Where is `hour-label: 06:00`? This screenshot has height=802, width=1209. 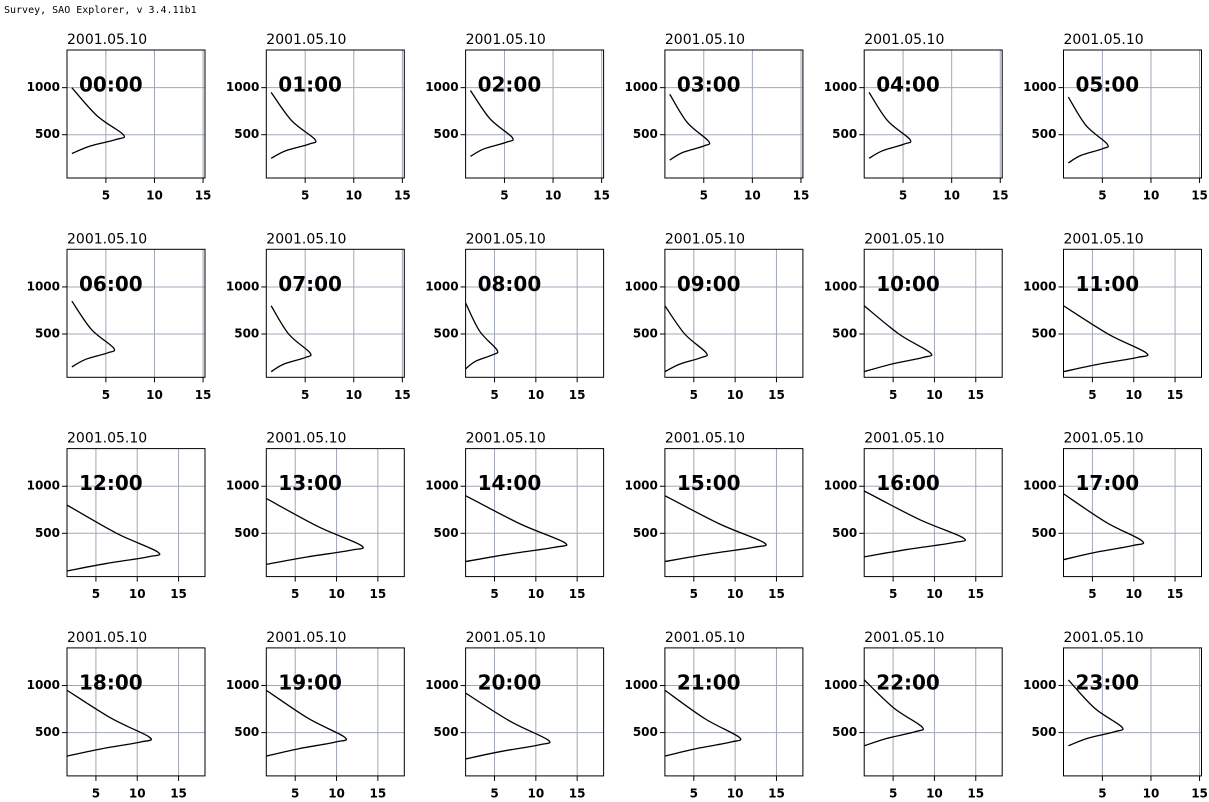
hour-label: 06:00 is located at coordinates (111, 284).